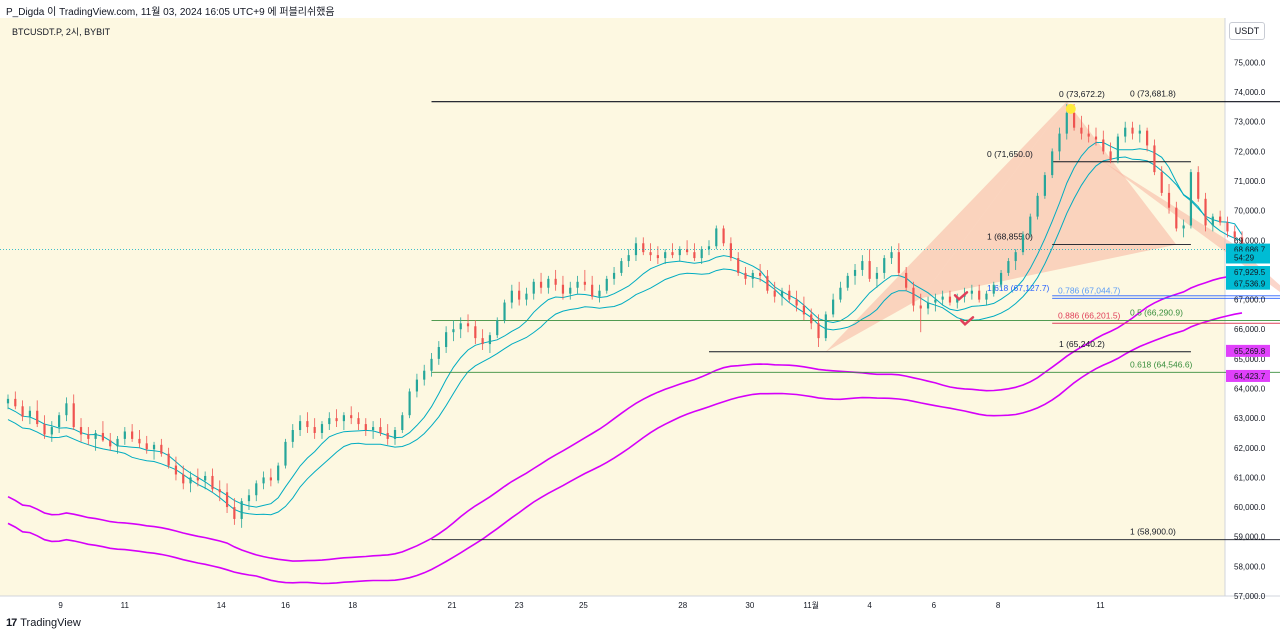 The image size is (1280, 634). Describe the element at coordinates (43, 623) in the screenshot. I see `tradingview-logo: 17 TradingView` at that location.